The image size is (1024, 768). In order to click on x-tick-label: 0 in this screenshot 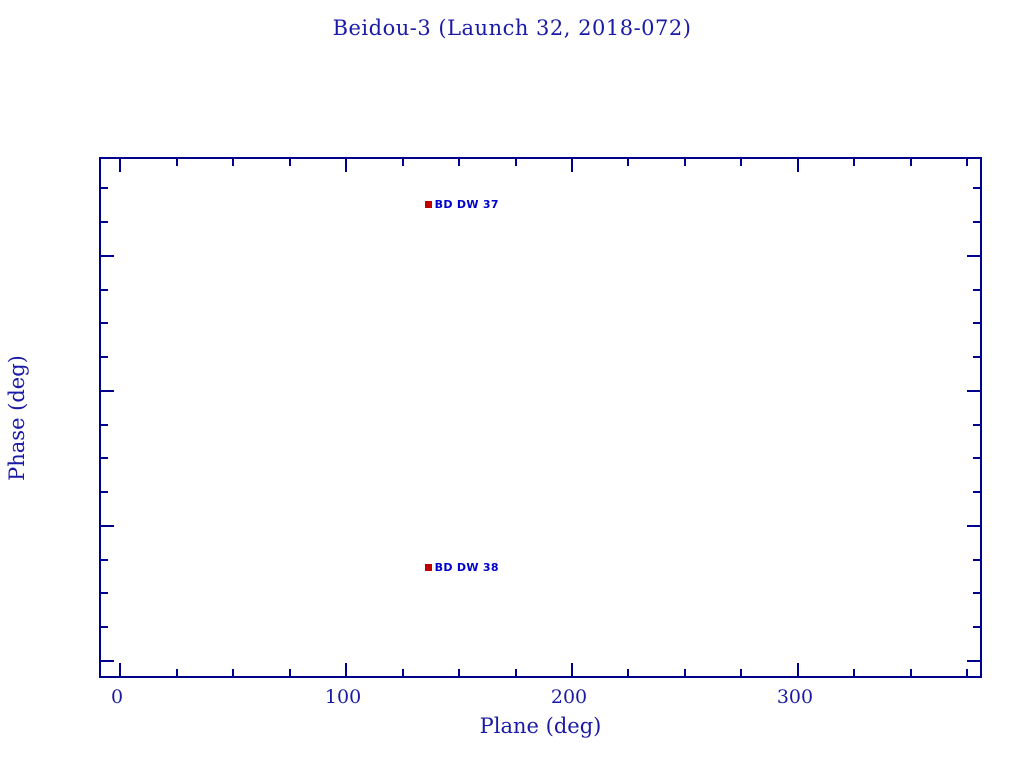, I will do `click(117, 697)`.